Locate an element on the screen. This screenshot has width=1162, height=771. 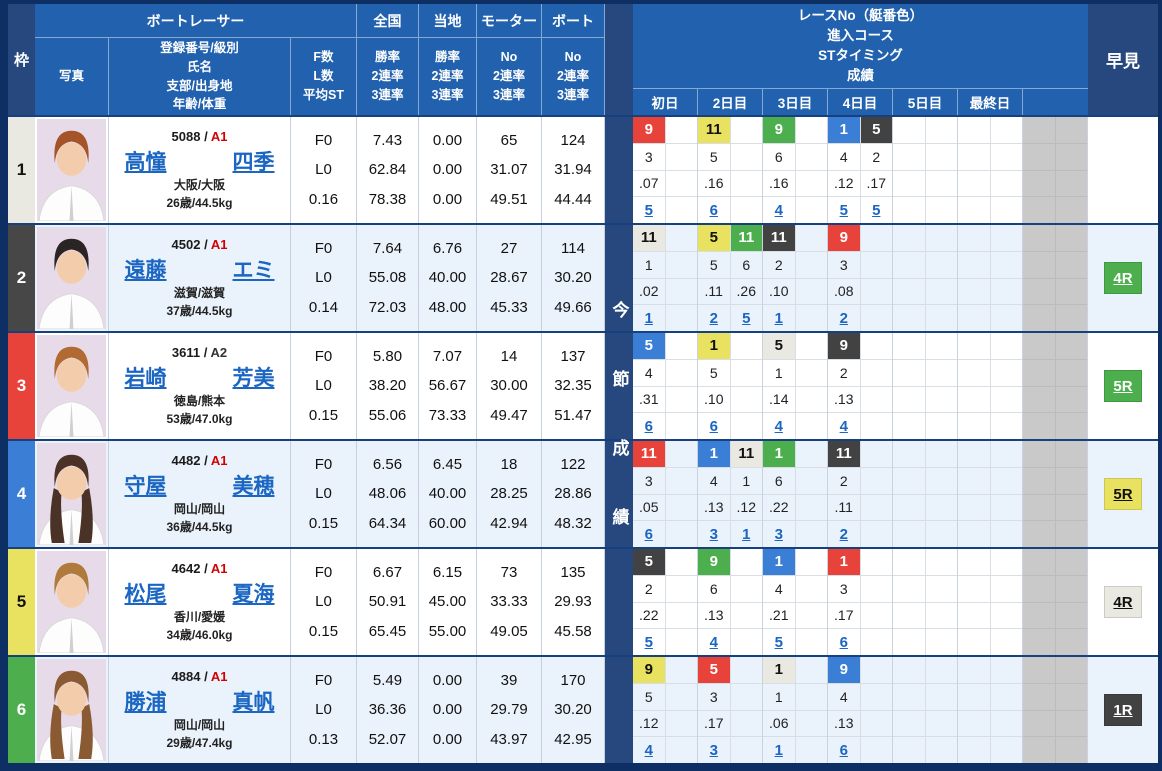
f-l-st-value: 0.16 is located at coordinates (323, 199).